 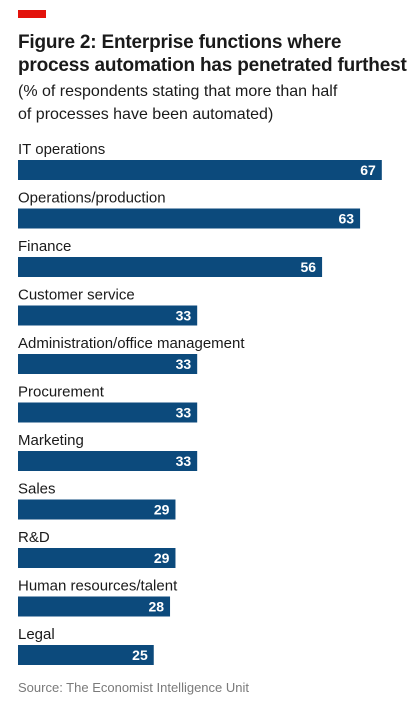 What do you see at coordinates (37, 489) in the screenshot?
I see `category-label: Sales` at bounding box center [37, 489].